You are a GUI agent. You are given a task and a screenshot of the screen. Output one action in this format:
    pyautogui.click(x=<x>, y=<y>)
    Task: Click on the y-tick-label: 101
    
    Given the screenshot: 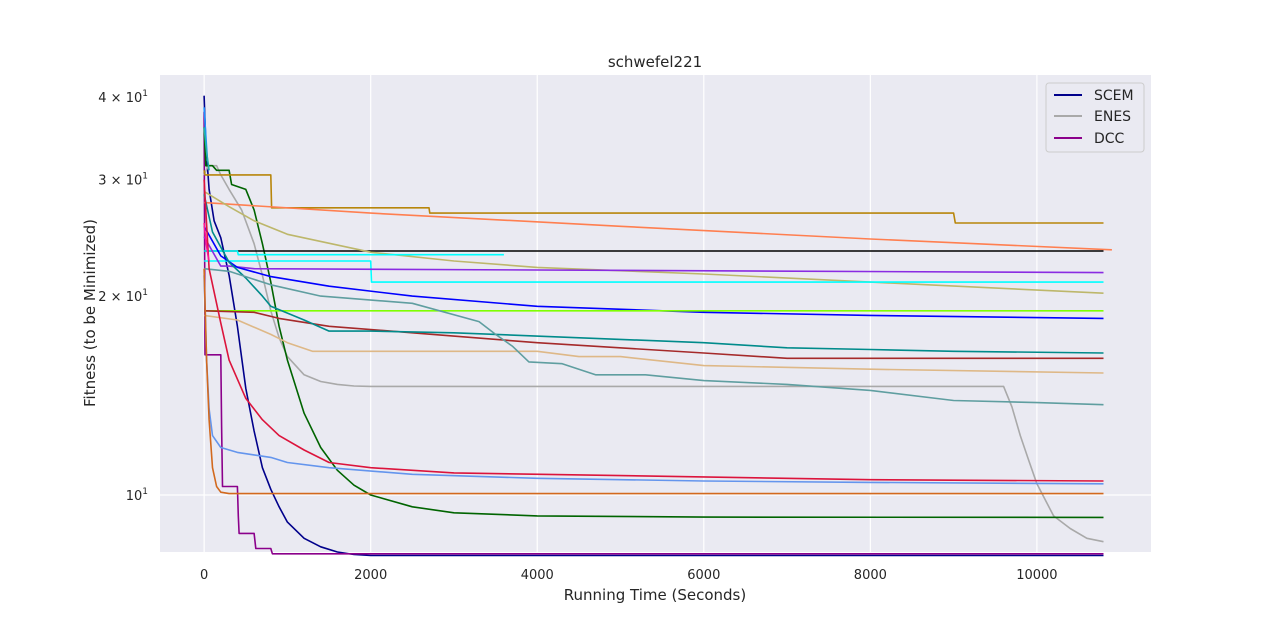 What is the action you would take?
    pyautogui.click(x=137, y=495)
    